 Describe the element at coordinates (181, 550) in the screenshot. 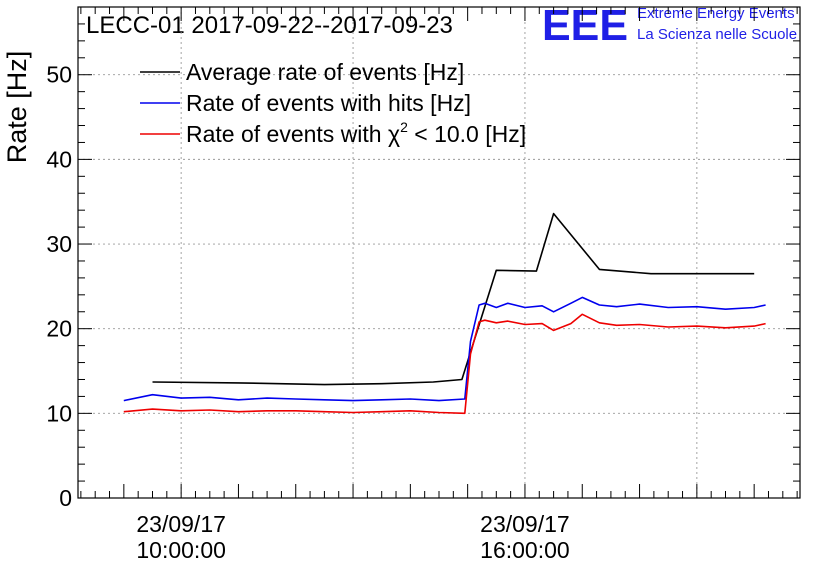

I see `x-tick-label-time: 10:00:00` at that location.